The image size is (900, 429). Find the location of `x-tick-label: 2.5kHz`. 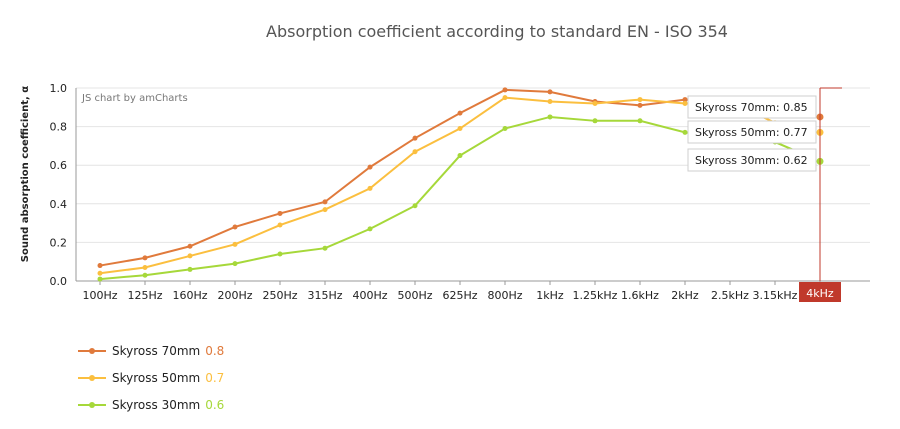

x-tick-label: 2.5kHz is located at coordinates (730, 295).